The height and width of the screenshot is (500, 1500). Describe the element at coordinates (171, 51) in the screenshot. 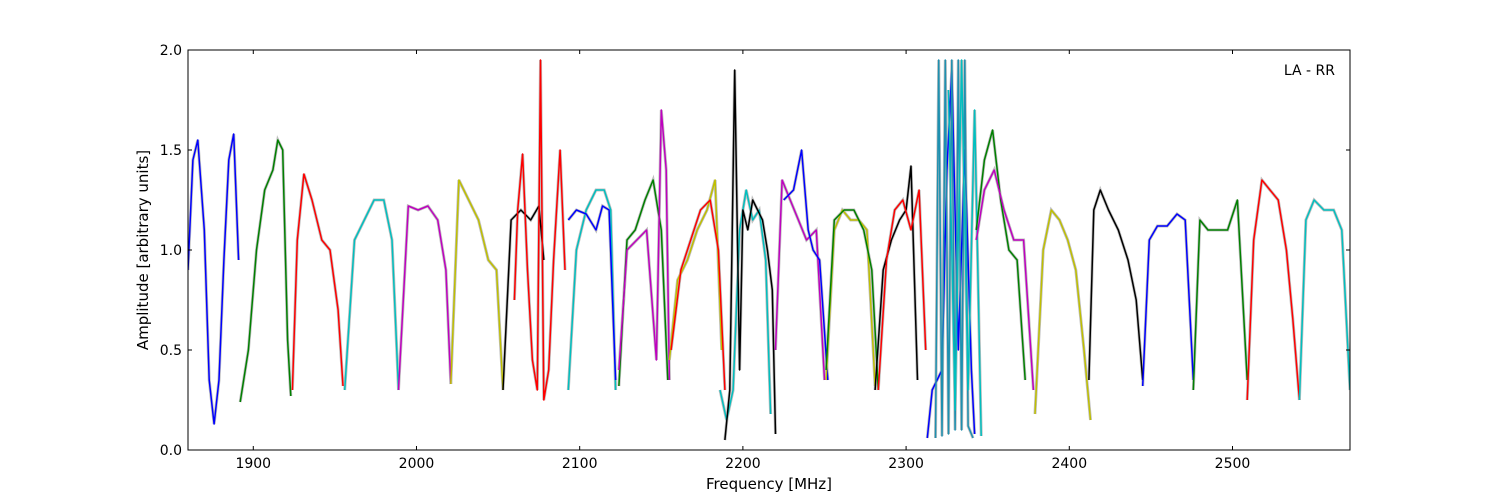

I see `y-tick-label-4: 2.0` at that location.